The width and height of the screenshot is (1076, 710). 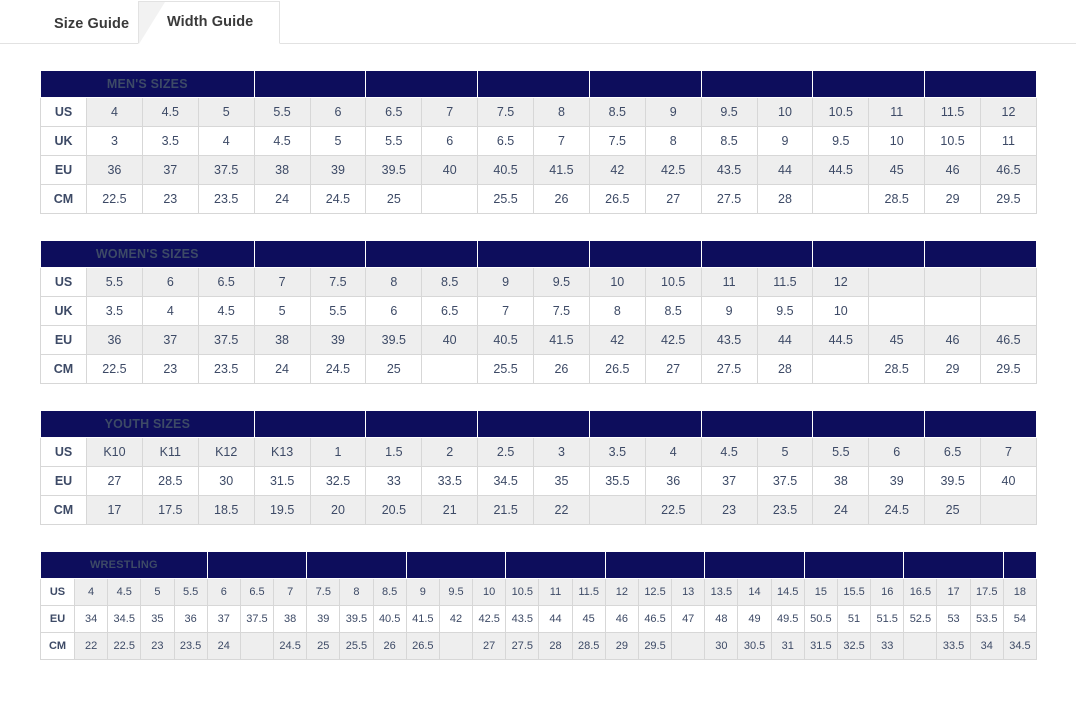 I want to click on size-cell: 30, so click(x=721, y=646).